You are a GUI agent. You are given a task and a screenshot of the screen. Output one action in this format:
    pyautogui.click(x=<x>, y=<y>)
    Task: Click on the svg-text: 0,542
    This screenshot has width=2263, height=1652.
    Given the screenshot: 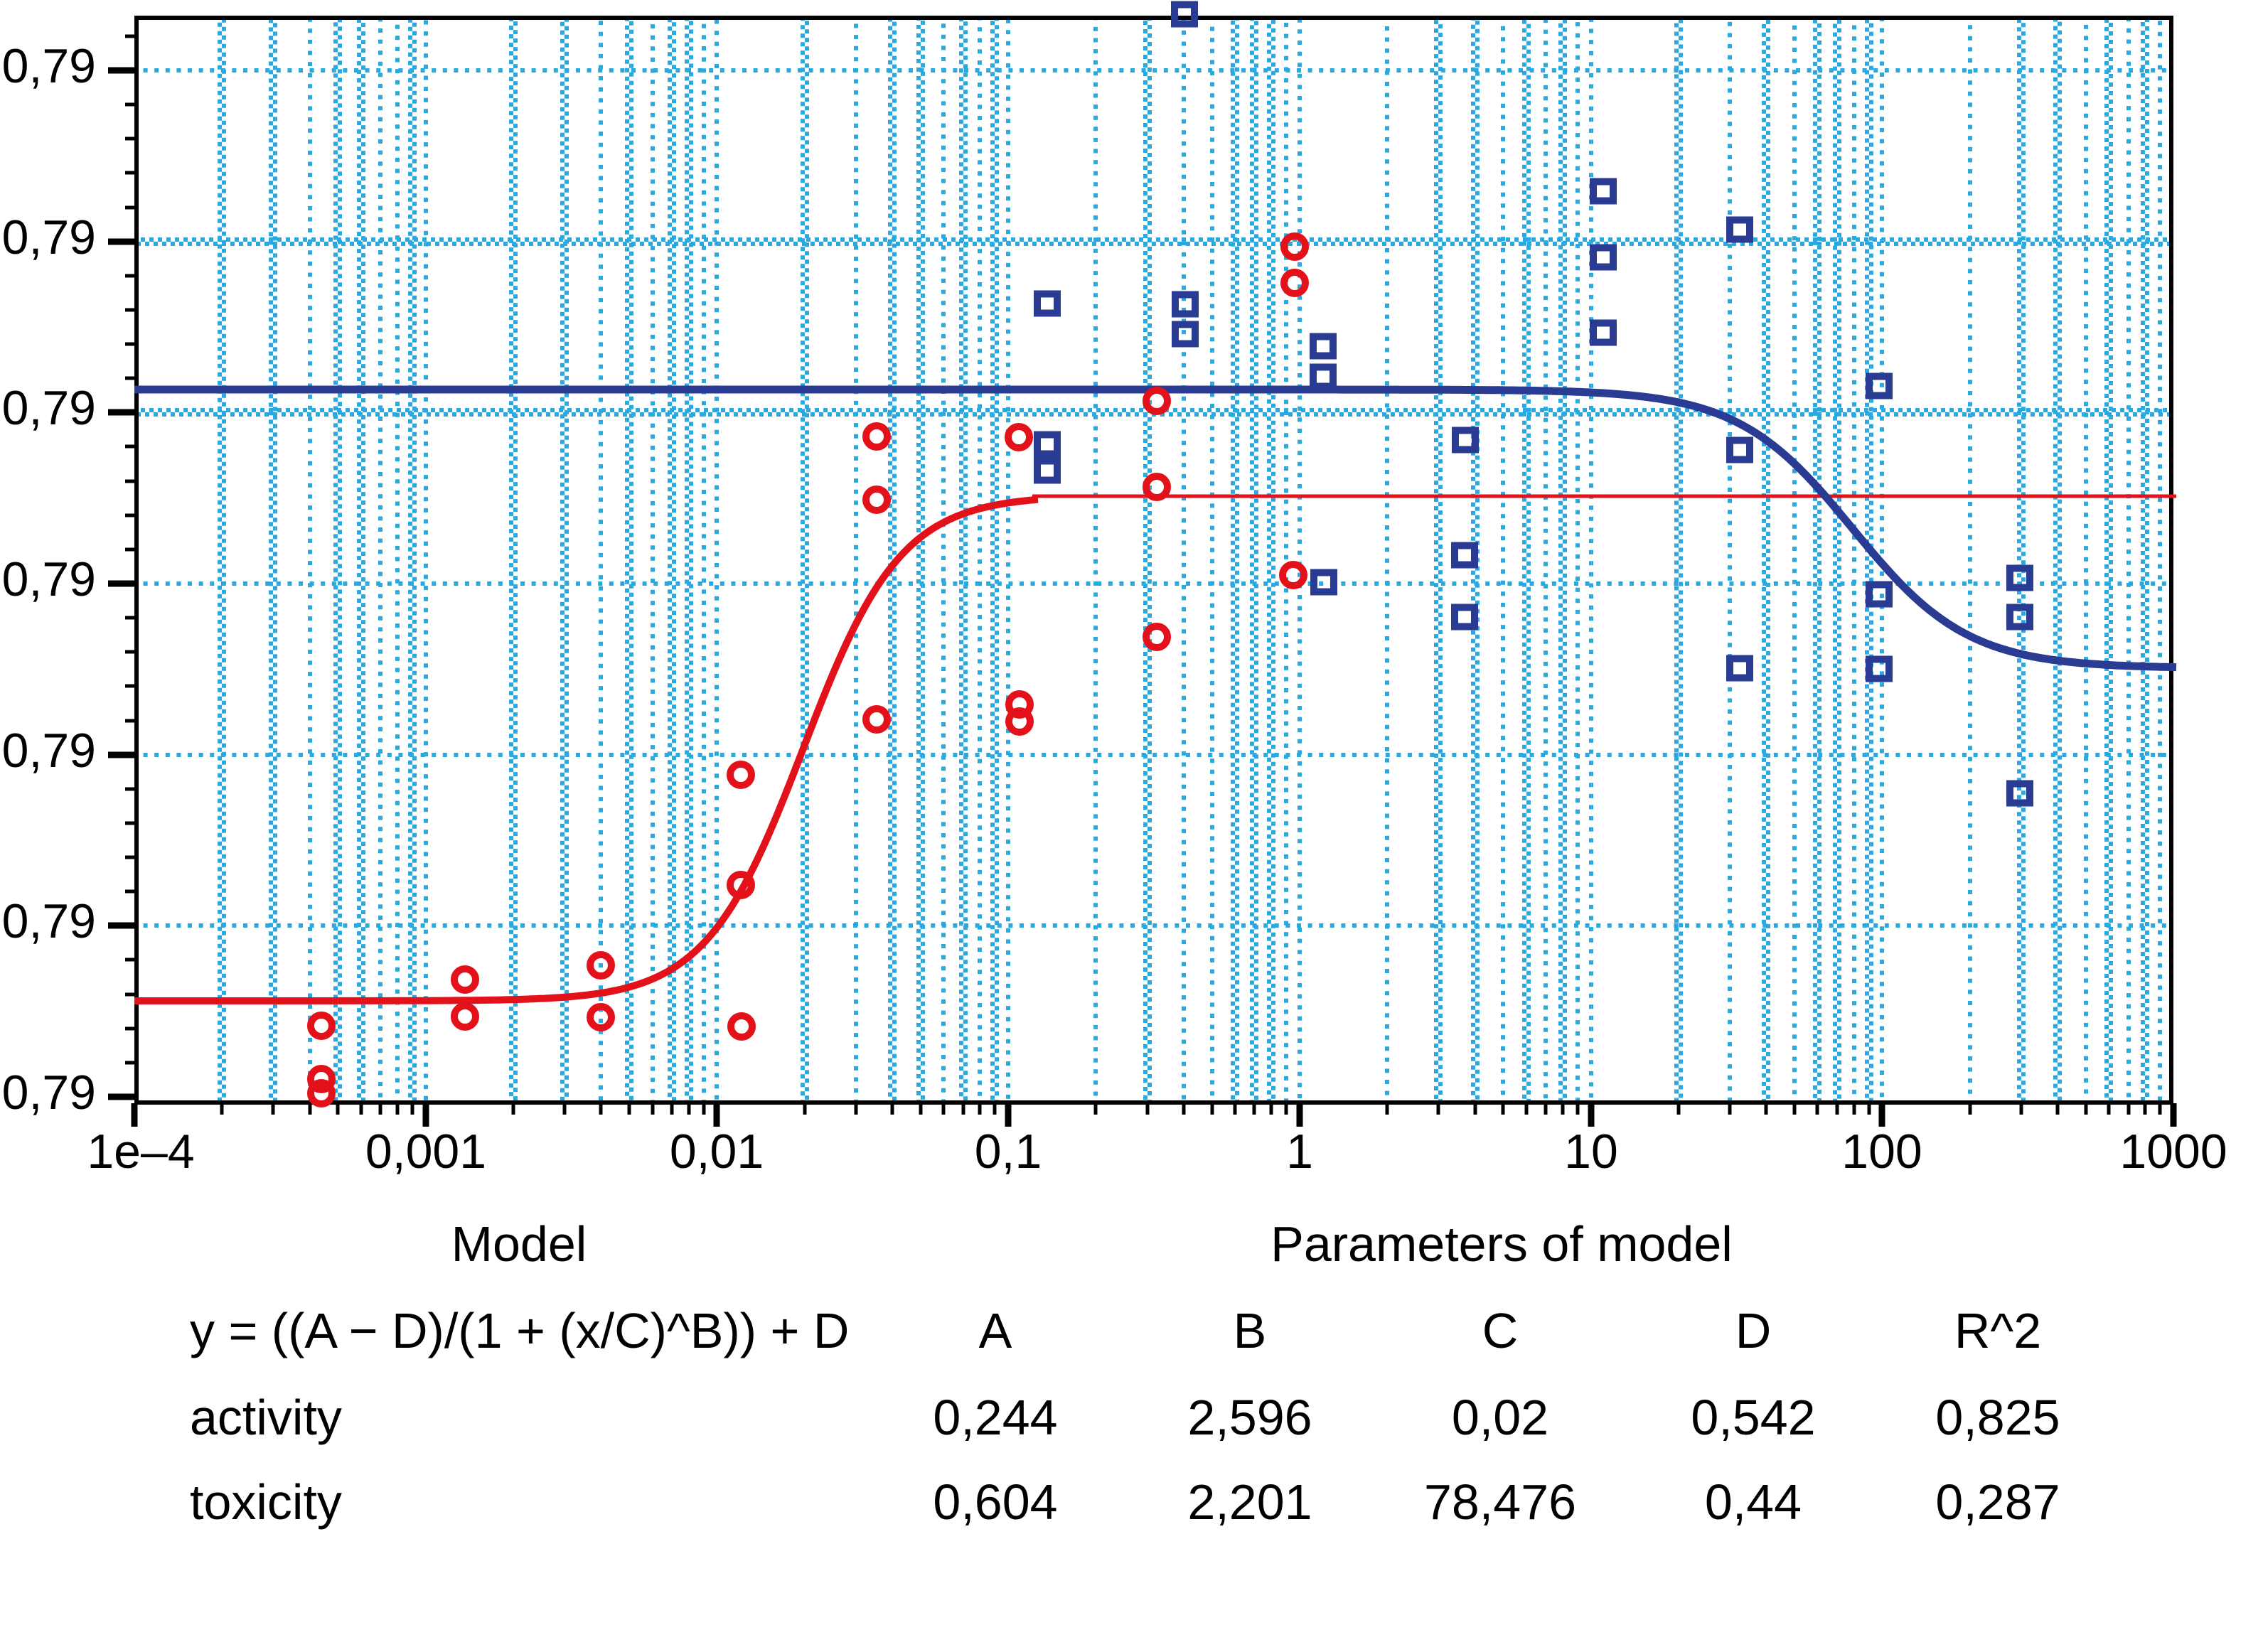 What is the action you would take?
    pyautogui.click(x=1753, y=1417)
    